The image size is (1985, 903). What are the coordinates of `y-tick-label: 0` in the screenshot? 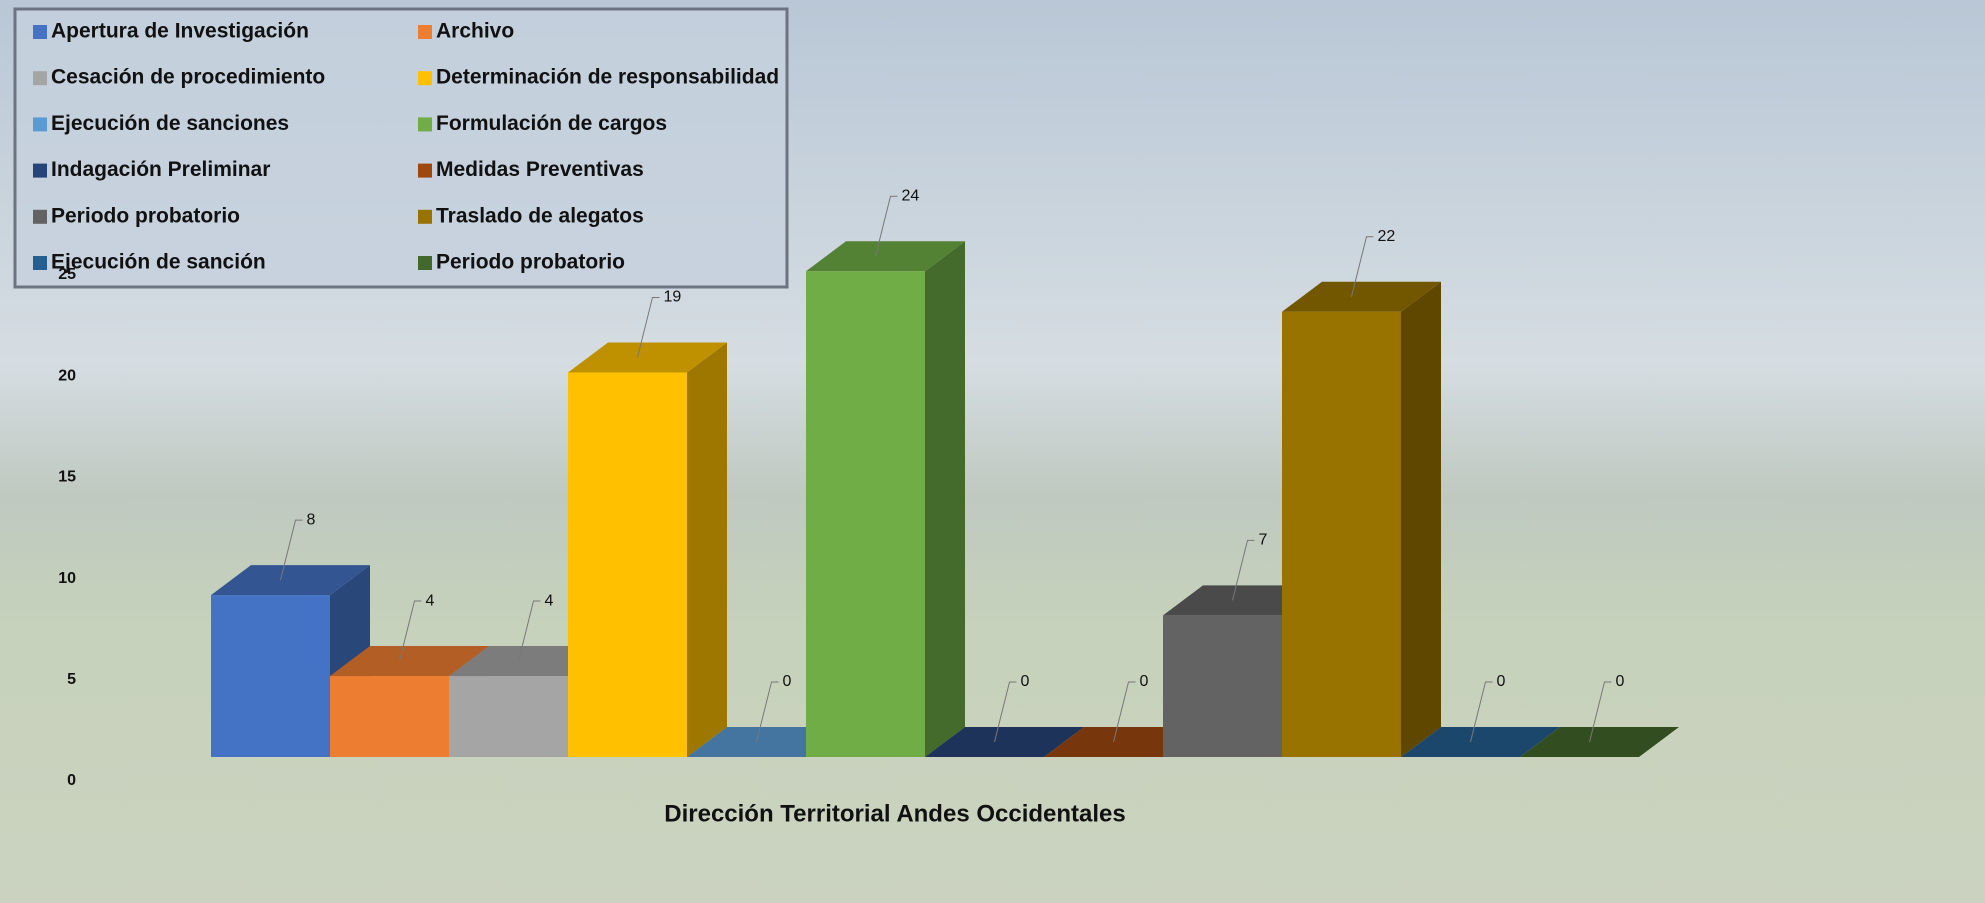 It's located at (71, 780).